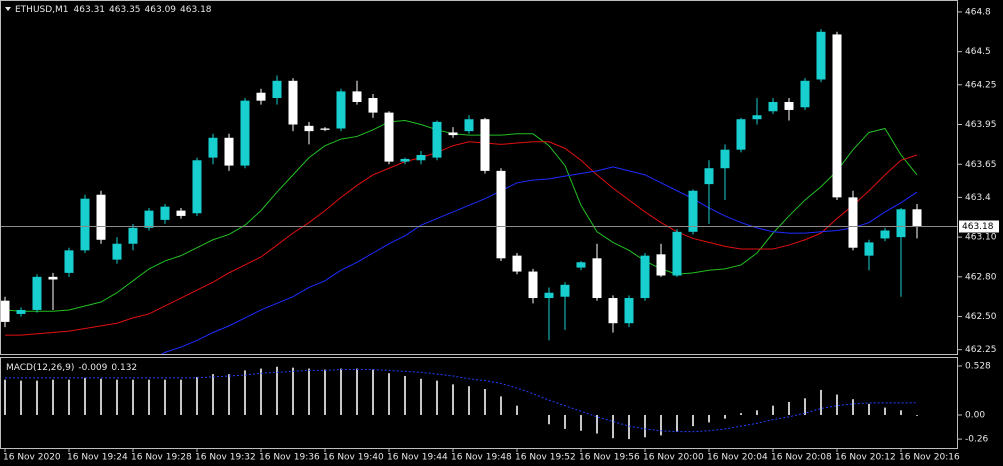 The width and height of the screenshot is (1003, 466). What do you see at coordinates (92, 368) in the screenshot?
I see `macd-last: -0.009` at bounding box center [92, 368].